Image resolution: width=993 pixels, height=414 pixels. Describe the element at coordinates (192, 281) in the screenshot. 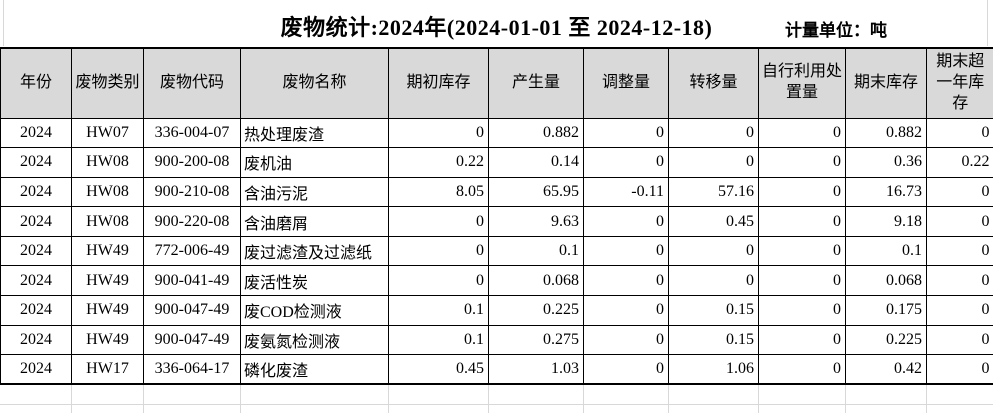

I see `cell-code: 900-041-49` at that location.